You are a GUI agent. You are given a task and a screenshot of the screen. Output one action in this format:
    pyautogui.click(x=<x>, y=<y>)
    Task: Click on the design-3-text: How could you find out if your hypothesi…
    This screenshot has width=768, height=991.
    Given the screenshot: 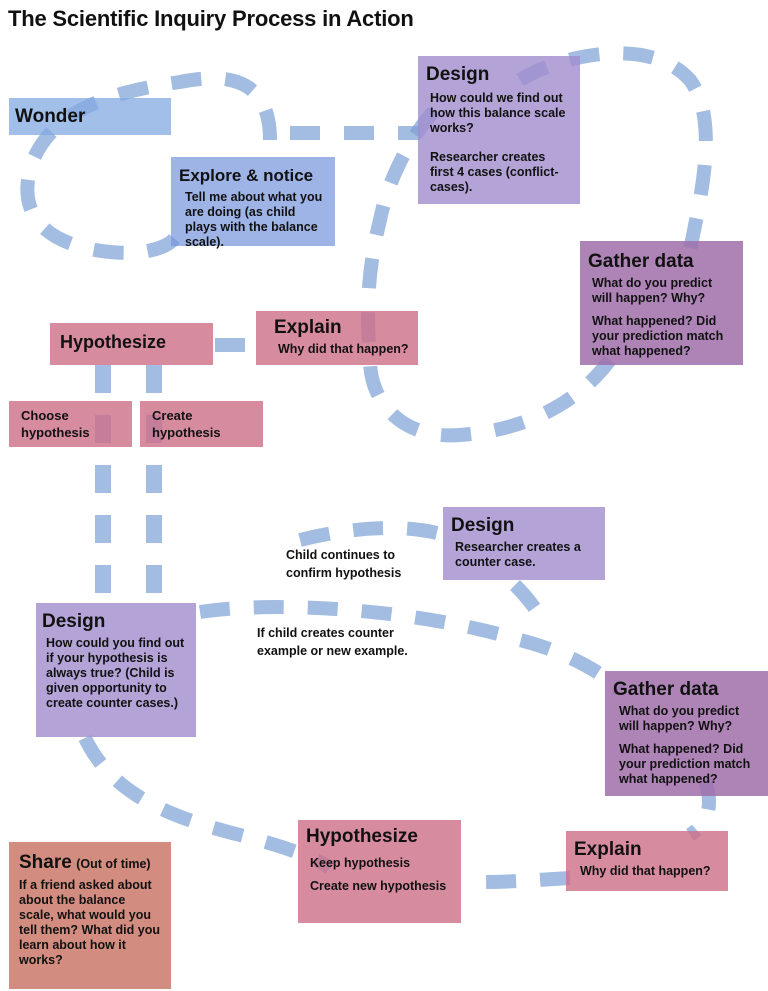 What is the action you would take?
    pyautogui.click(x=115, y=673)
    